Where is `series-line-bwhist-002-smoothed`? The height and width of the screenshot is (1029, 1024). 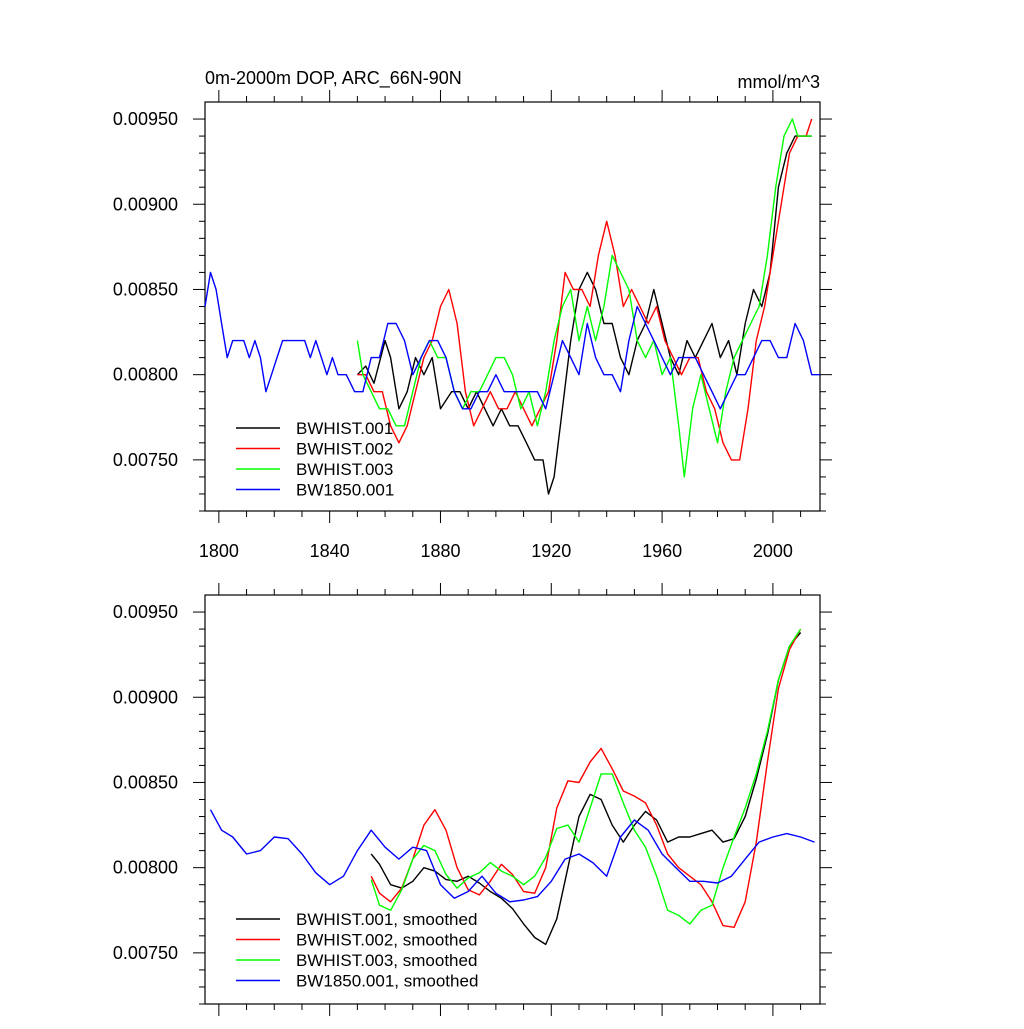 series-line-bwhist-002-smoothed is located at coordinates (586, 778).